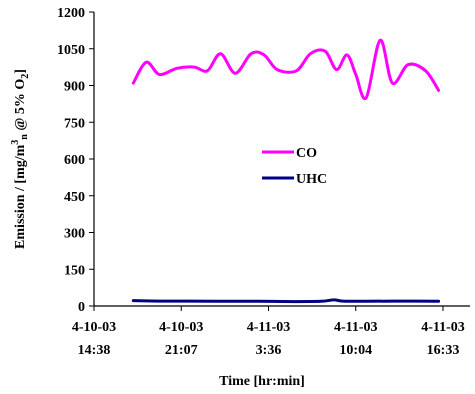  I want to click on y-axis-title-part: 2, so click(25, 76).